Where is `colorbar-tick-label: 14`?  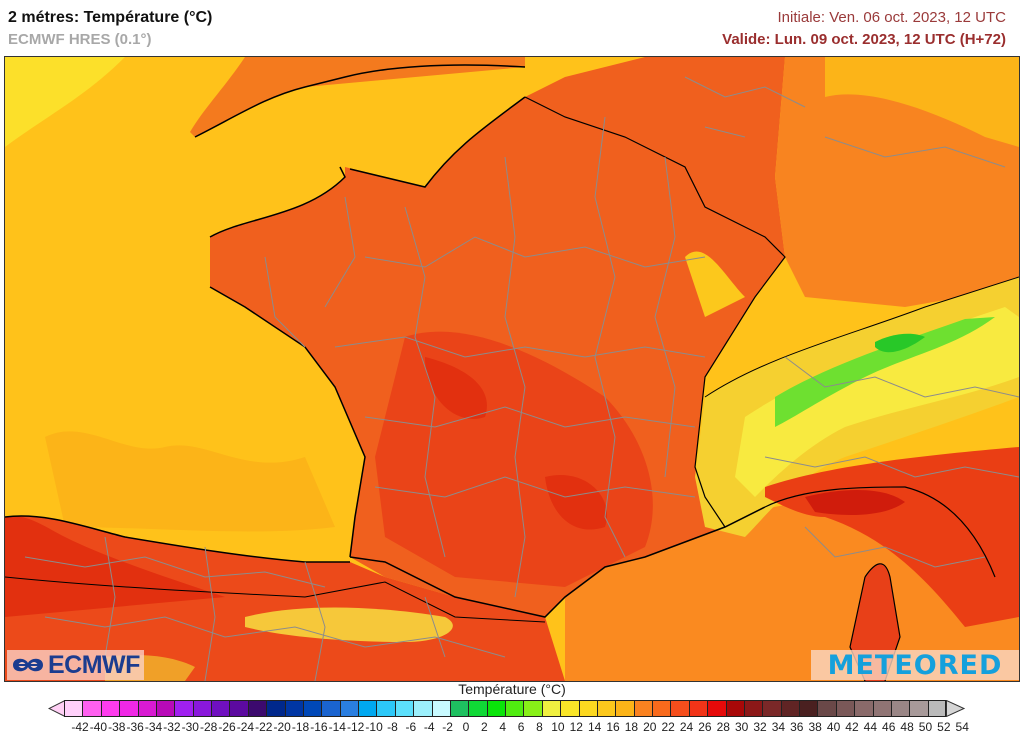 colorbar-tick-label: 14 is located at coordinates (594, 727).